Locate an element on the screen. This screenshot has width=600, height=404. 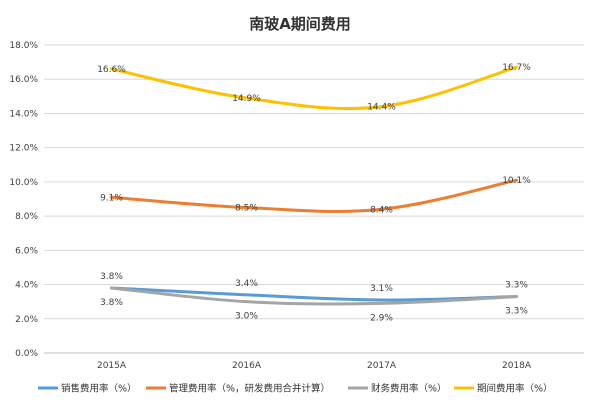
data-label: 14.4% is located at coordinates (381, 108).